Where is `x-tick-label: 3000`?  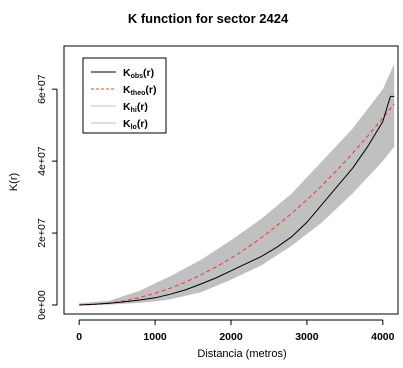
x-tick-label: 3000 is located at coordinates (307, 337).